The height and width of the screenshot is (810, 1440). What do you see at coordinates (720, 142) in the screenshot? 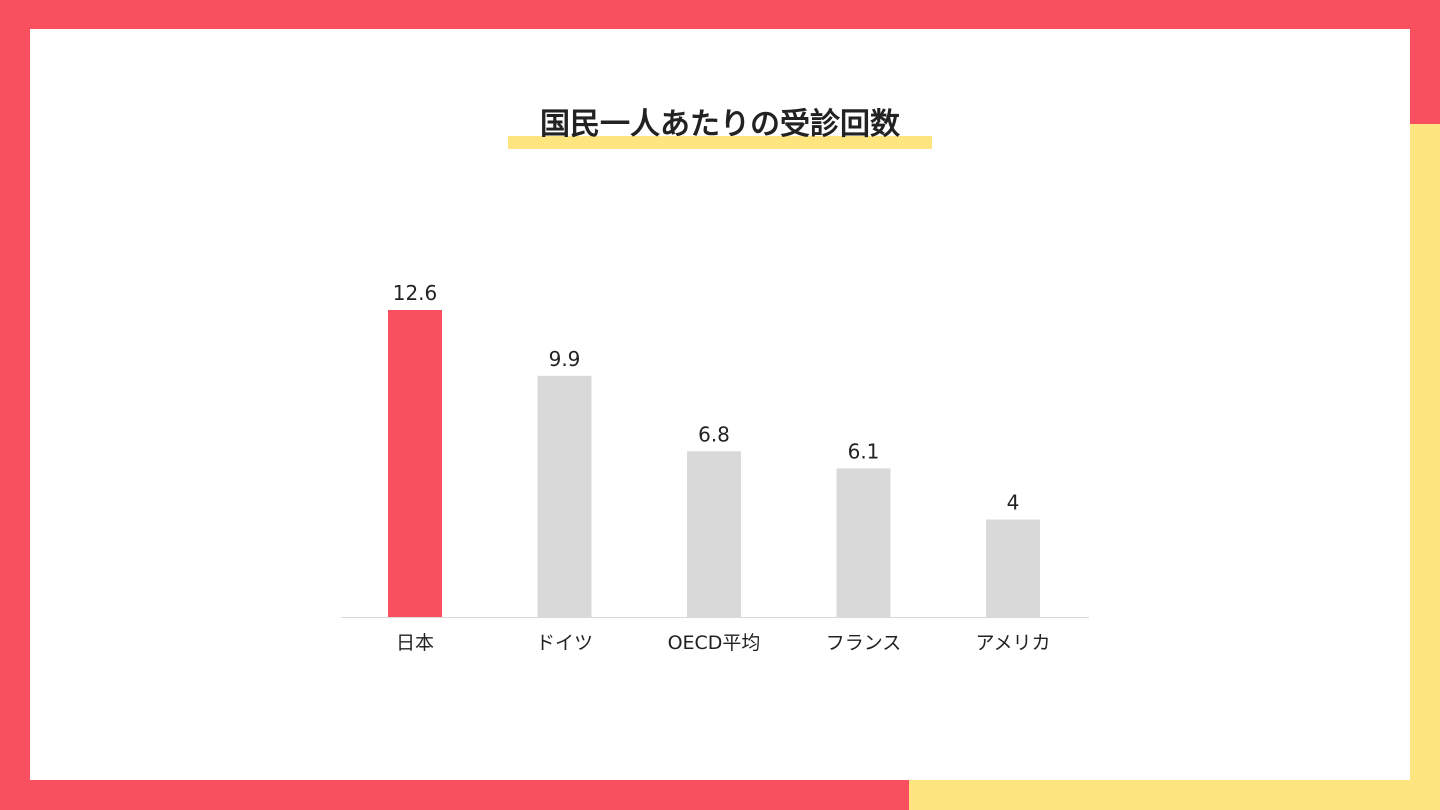
I see `title-highlight-marker` at bounding box center [720, 142].